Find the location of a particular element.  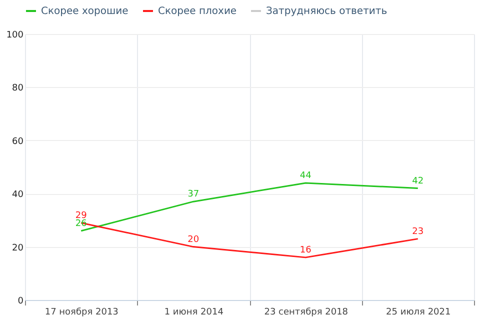

data-label: 42 is located at coordinates (418, 181).